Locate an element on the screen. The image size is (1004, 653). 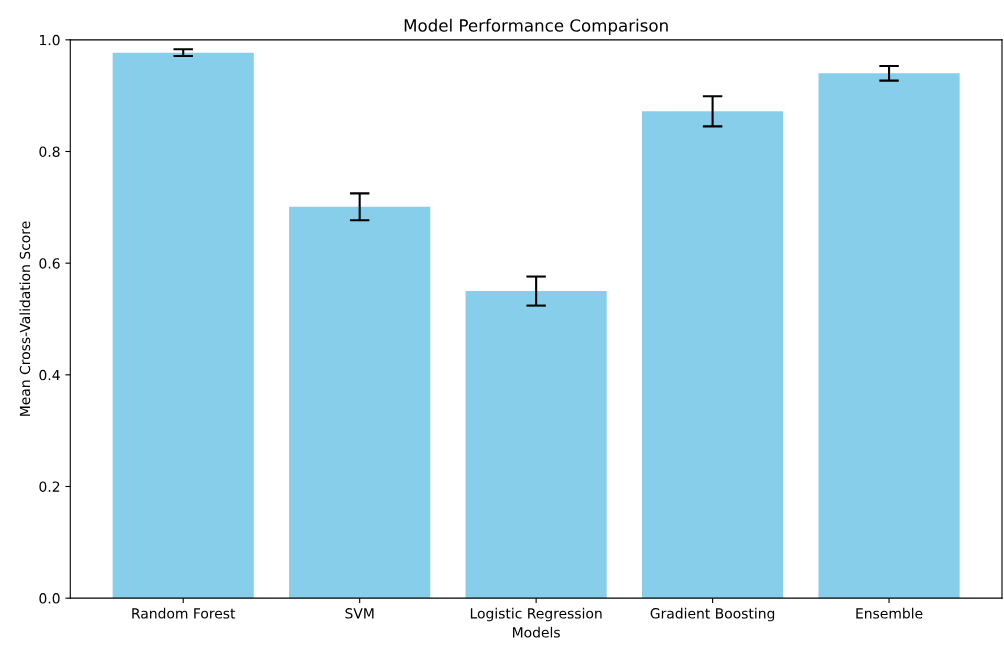
x-tick-label: Random Forest is located at coordinates (184, 613).